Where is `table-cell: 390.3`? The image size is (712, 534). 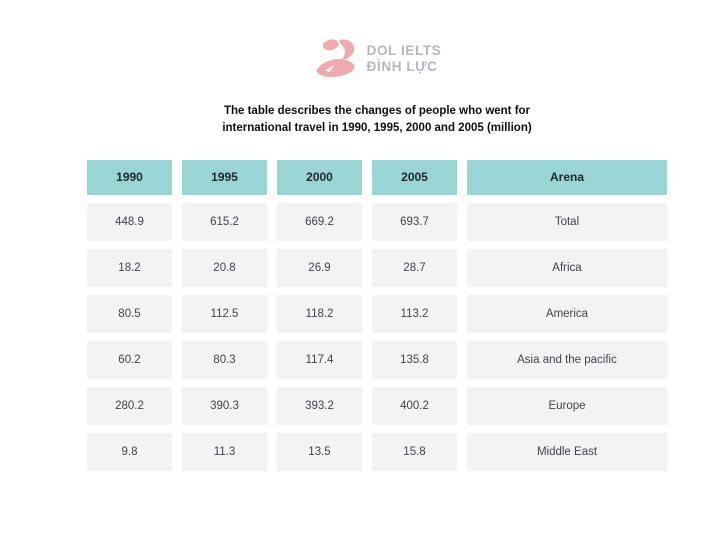 table-cell: 390.3 is located at coordinates (224, 405).